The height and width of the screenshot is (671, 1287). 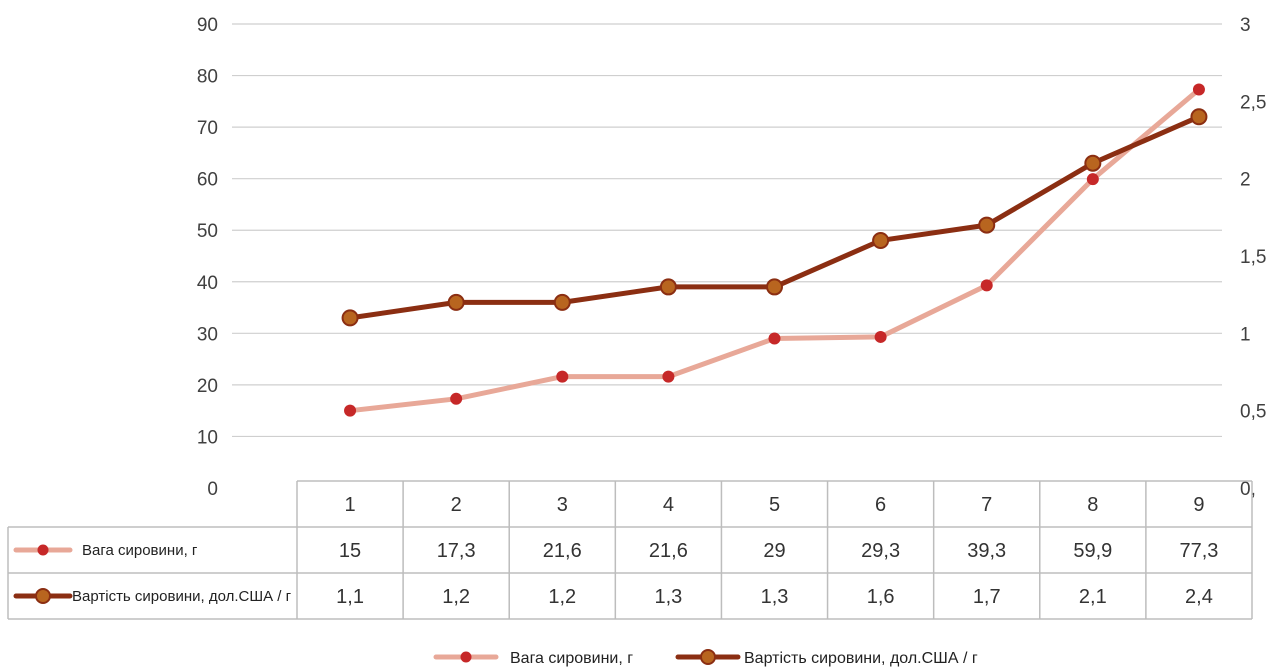 I want to click on table-category-label: 8, so click(x=1092, y=505).